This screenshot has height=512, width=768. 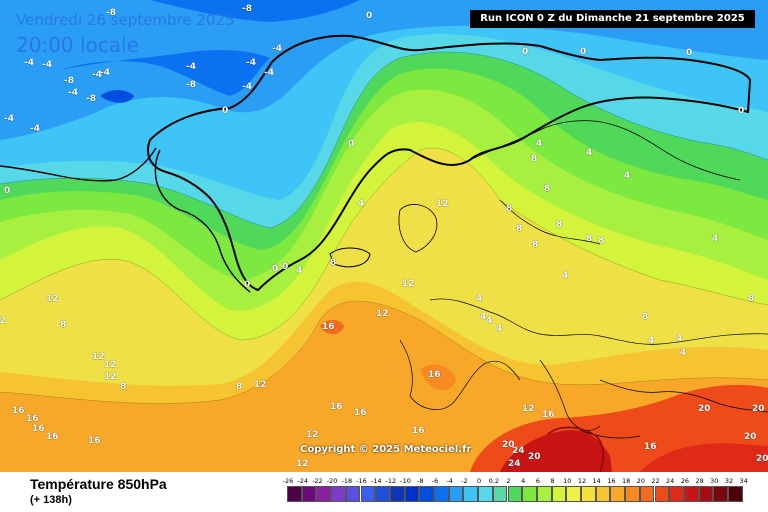 What do you see at coordinates (302, 481) in the screenshot?
I see `scale-tick-label: -24` at bounding box center [302, 481].